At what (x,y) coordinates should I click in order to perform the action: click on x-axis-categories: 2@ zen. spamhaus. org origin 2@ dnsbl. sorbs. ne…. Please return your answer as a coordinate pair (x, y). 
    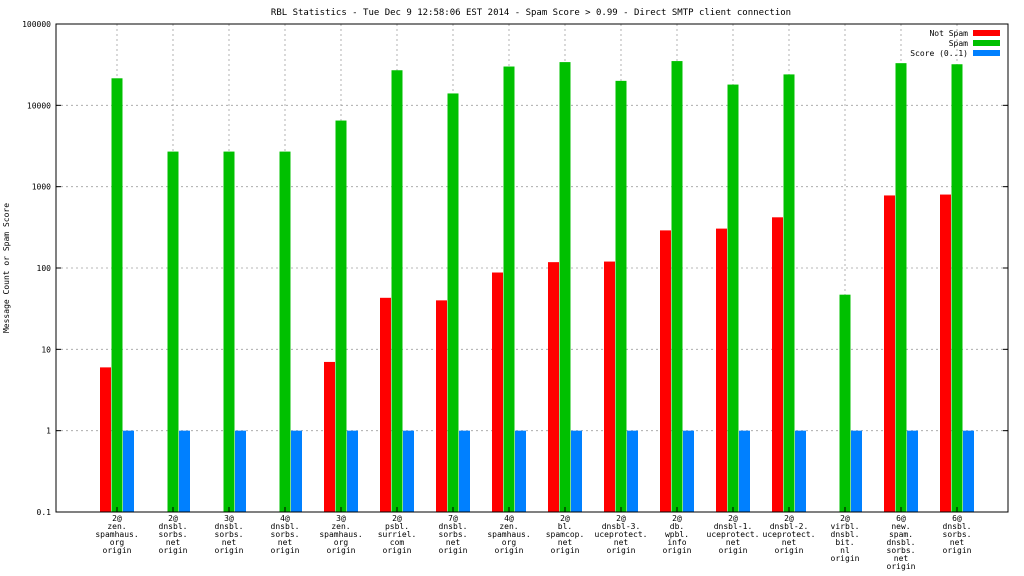
    Looking at the image, I should click on (533, 542).